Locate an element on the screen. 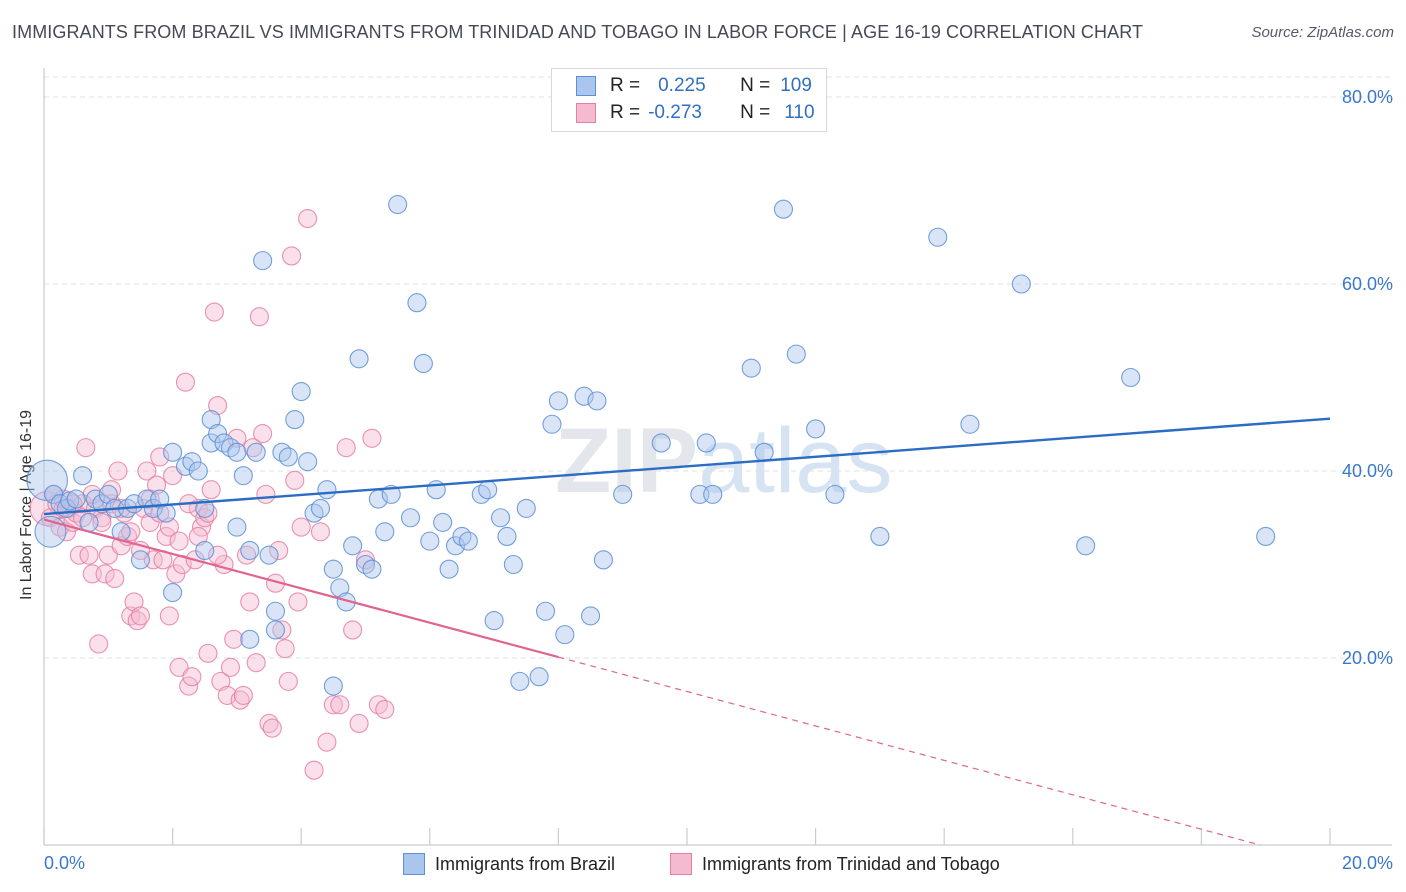  stats-legend: R = 0.225 N = 109 R = -0.273 N = 110 is located at coordinates (689, 100).